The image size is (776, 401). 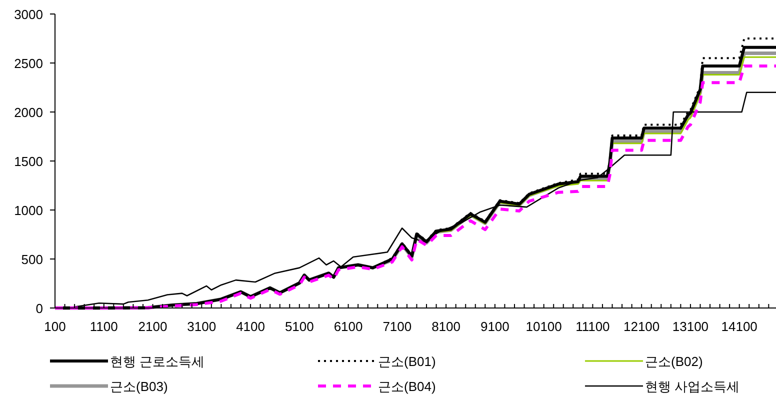 I want to click on y-tick-label: 2500, so click(x=28, y=63).